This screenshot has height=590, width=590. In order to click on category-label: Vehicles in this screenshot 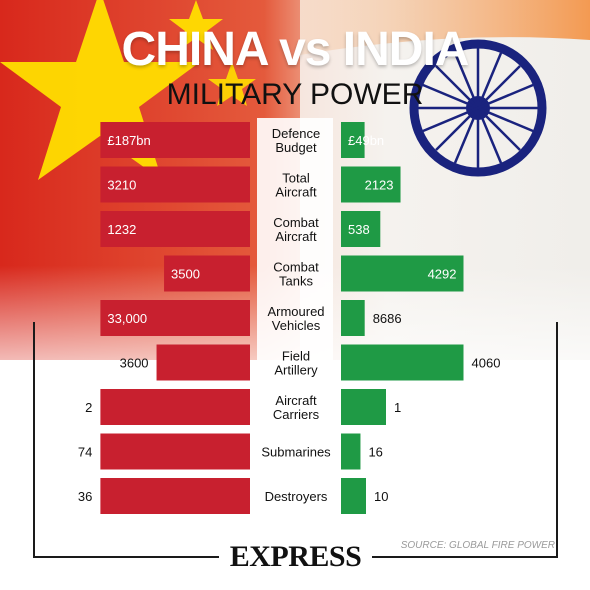, I will do `click(296, 325)`.